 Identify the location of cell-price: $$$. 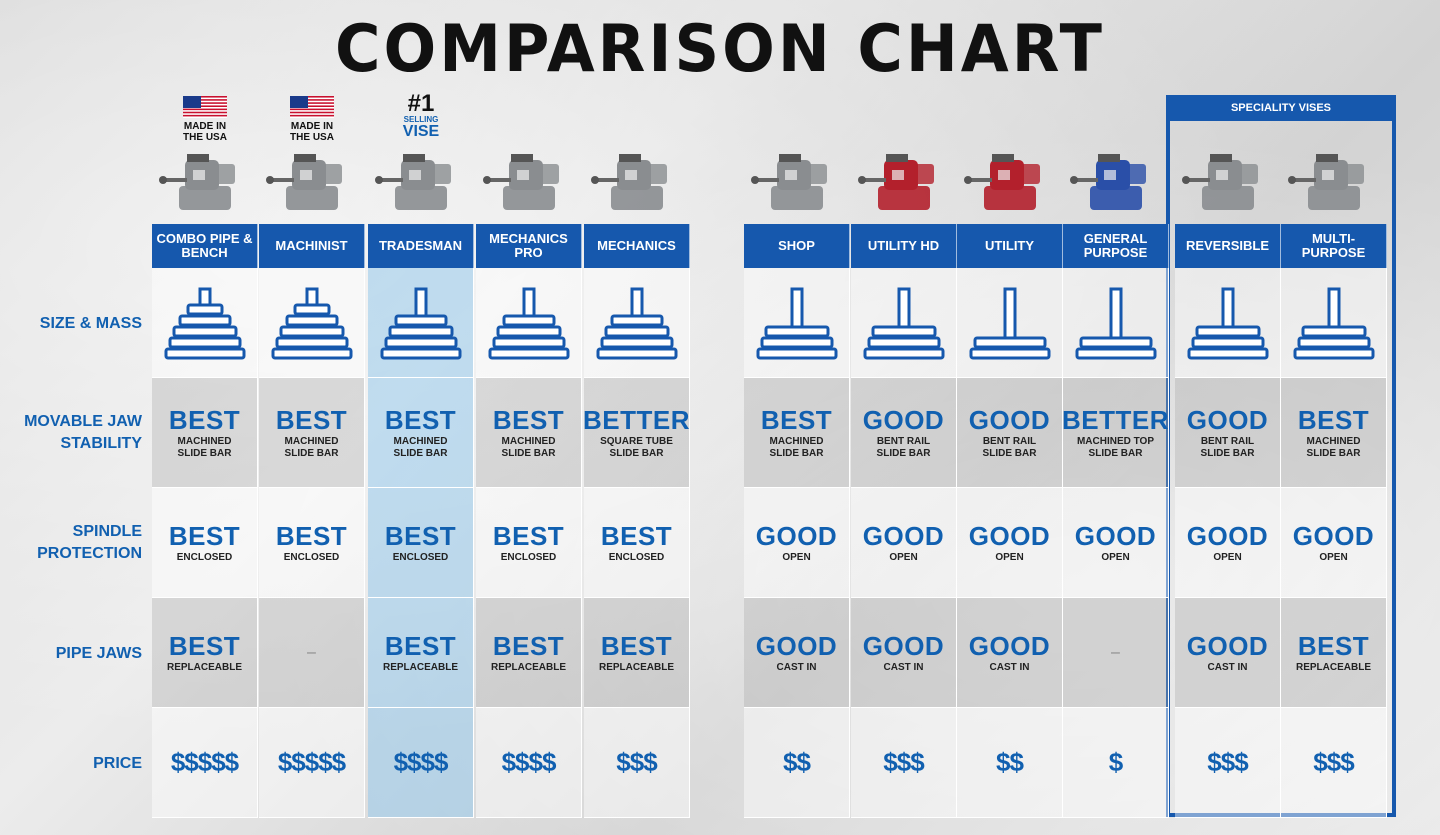
(1228, 763).